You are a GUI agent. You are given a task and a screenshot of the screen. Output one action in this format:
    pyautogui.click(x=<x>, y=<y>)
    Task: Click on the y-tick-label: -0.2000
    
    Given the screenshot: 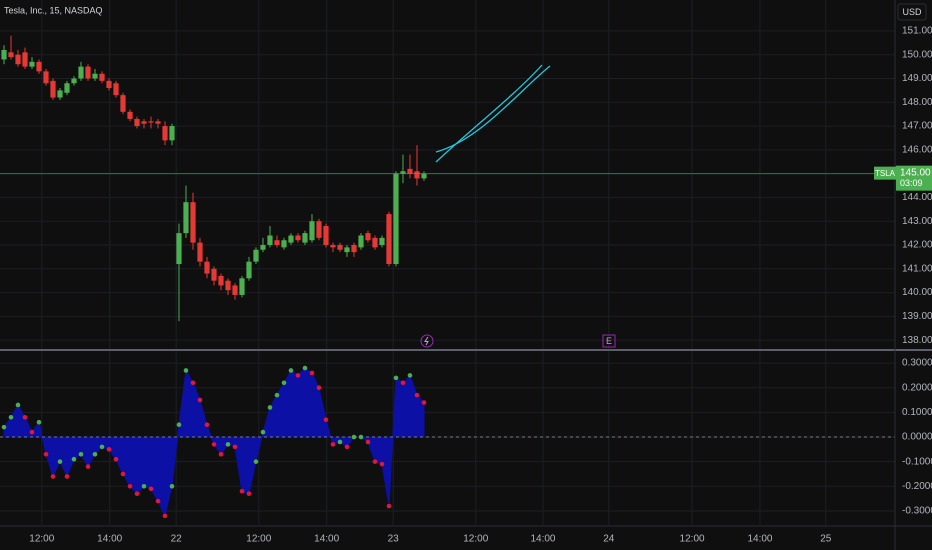 What is the action you would take?
    pyautogui.click(x=917, y=486)
    